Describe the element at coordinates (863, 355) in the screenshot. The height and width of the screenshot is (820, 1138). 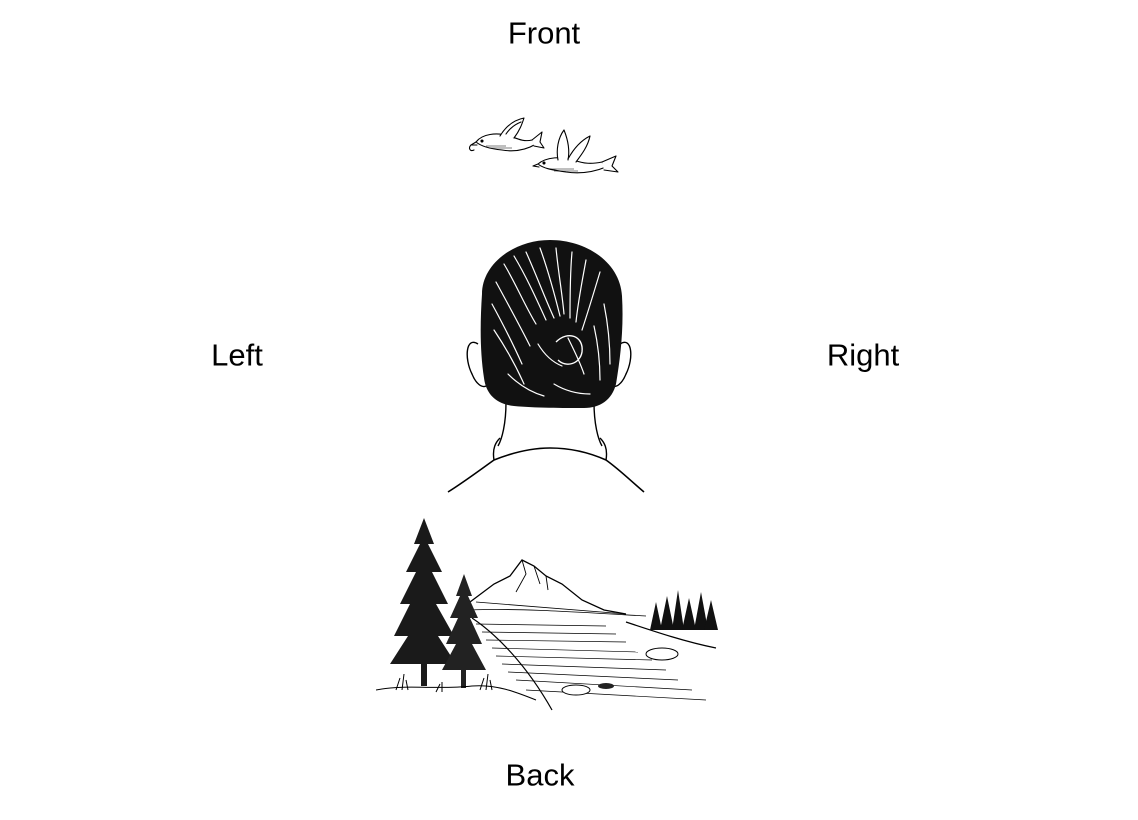
I see `right-label: Right` at that location.